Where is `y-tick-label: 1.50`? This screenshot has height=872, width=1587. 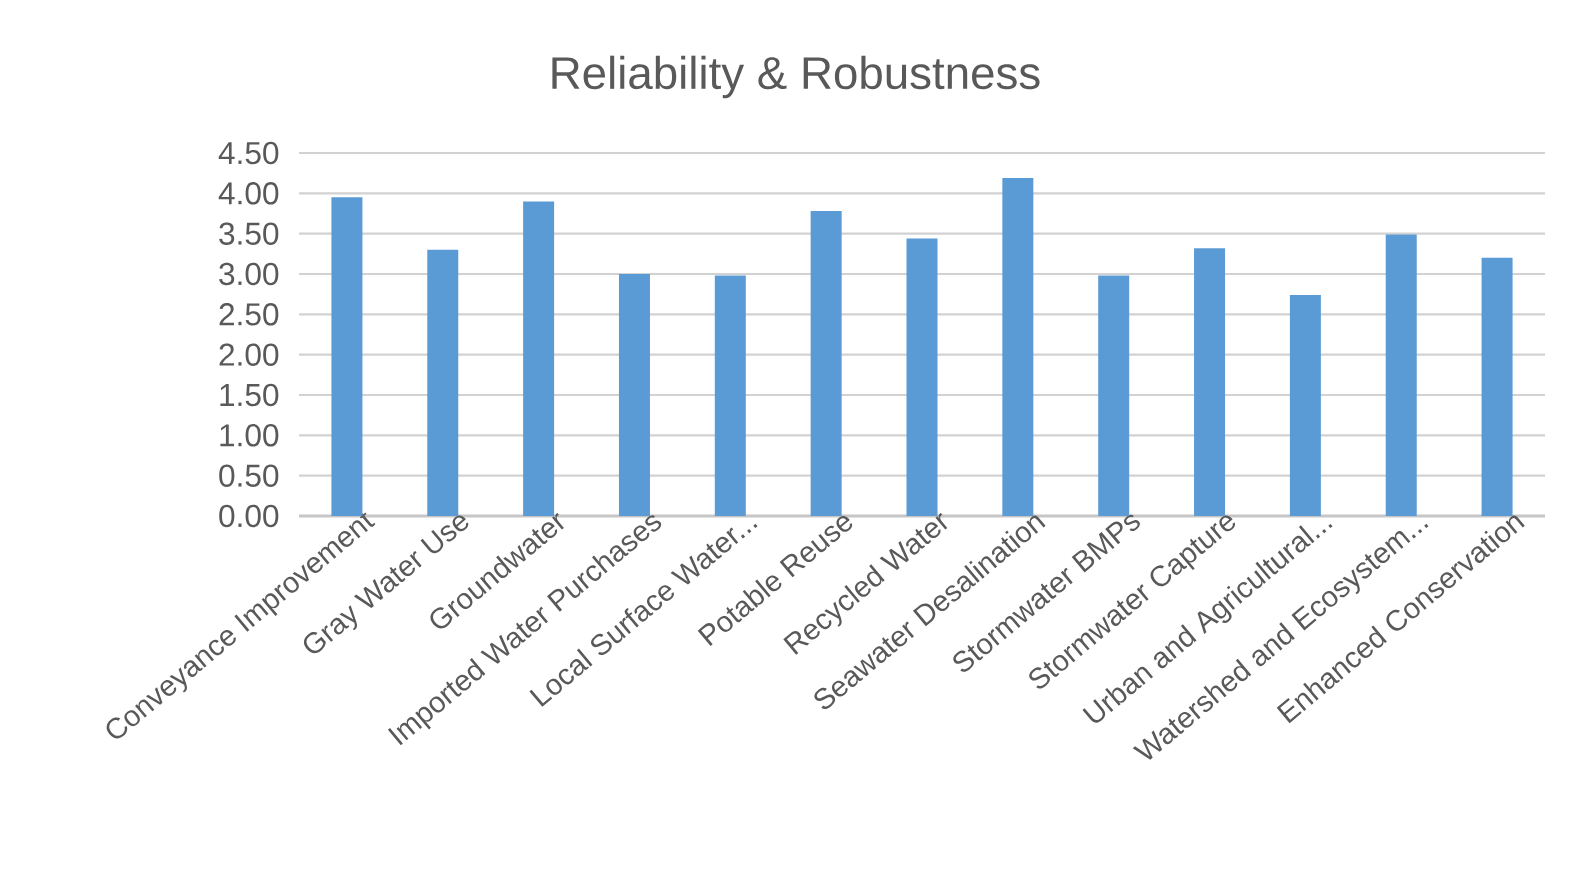 y-tick-label: 1.50 is located at coordinates (249, 395).